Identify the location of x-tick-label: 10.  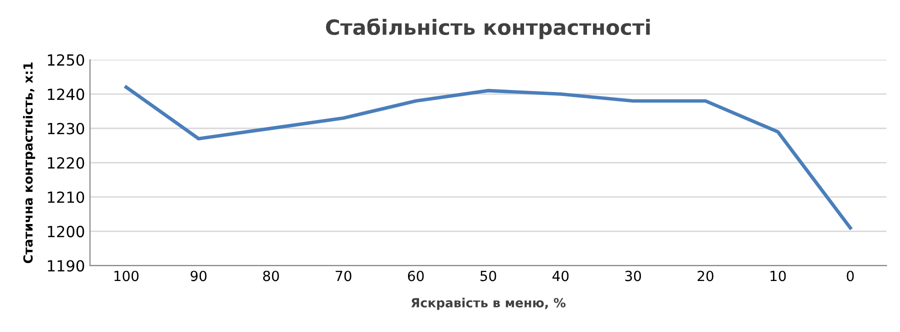
(778, 276).